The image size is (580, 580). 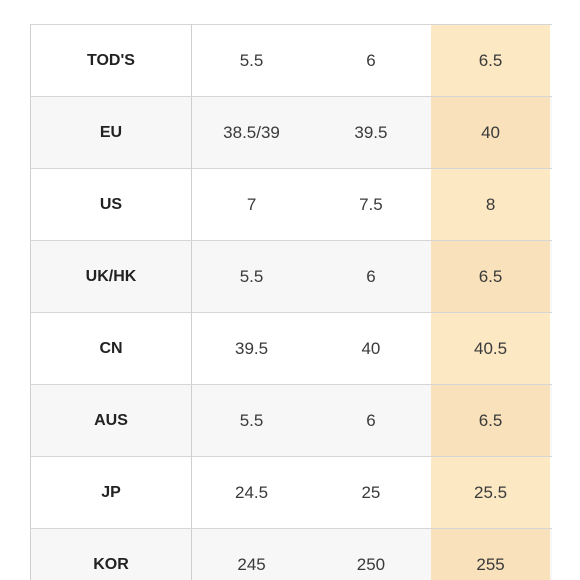 What do you see at coordinates (111, 132) in the screenshot?
I see `size-system-label: EU` at bounding box center [111, 132].